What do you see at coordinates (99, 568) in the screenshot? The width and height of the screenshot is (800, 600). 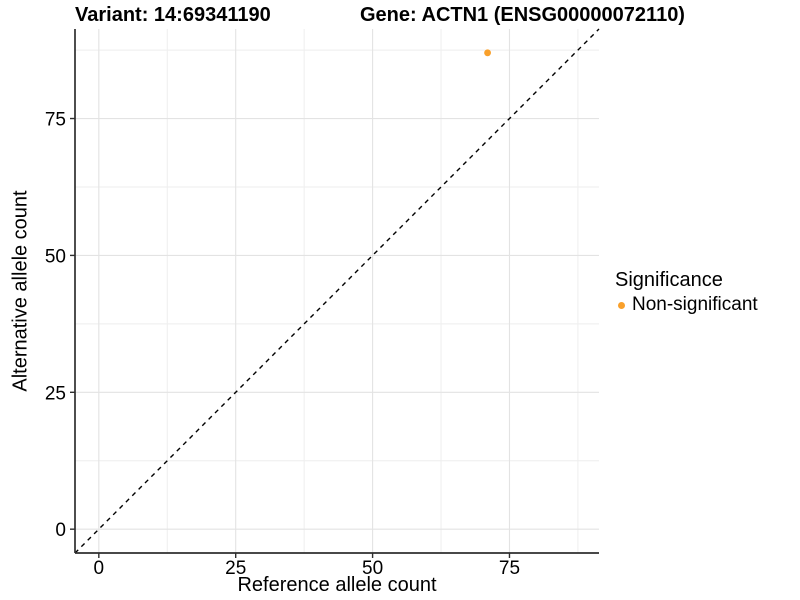 I see `x-tick-label: 0` at bounding box center [99, 568].